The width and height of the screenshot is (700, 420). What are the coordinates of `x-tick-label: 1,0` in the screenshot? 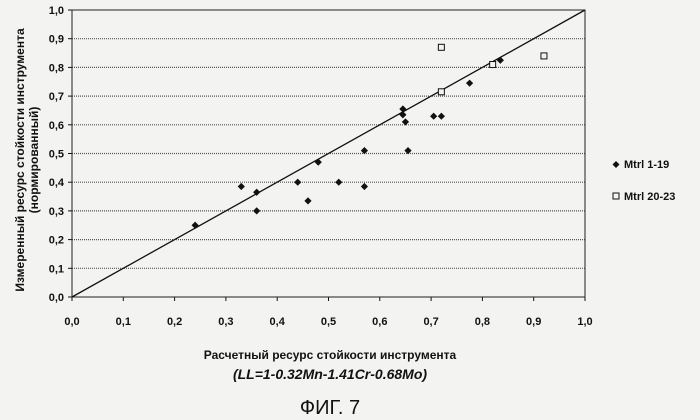 It's located at (584, 322).